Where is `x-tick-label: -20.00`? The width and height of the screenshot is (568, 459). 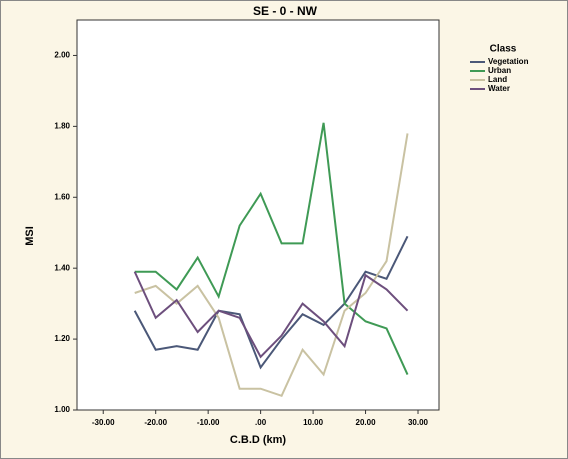 x-tick-label: -20.00 is located at coordinates (155, 422).